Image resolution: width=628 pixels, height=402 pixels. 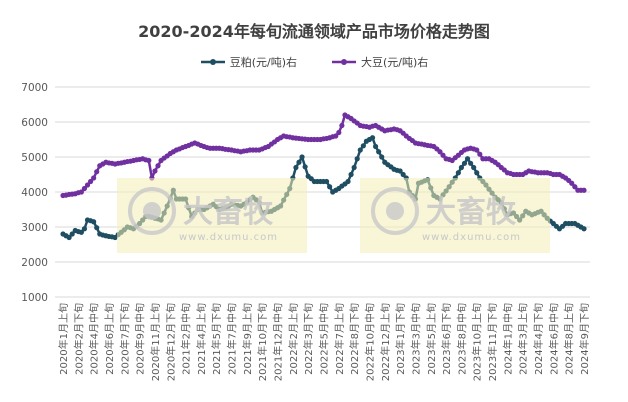 What do you see at coordinates (170, 342) in the screenshot?
I see `x-tick-label: 2020年12月下旬` at bounding box center [170, 342].